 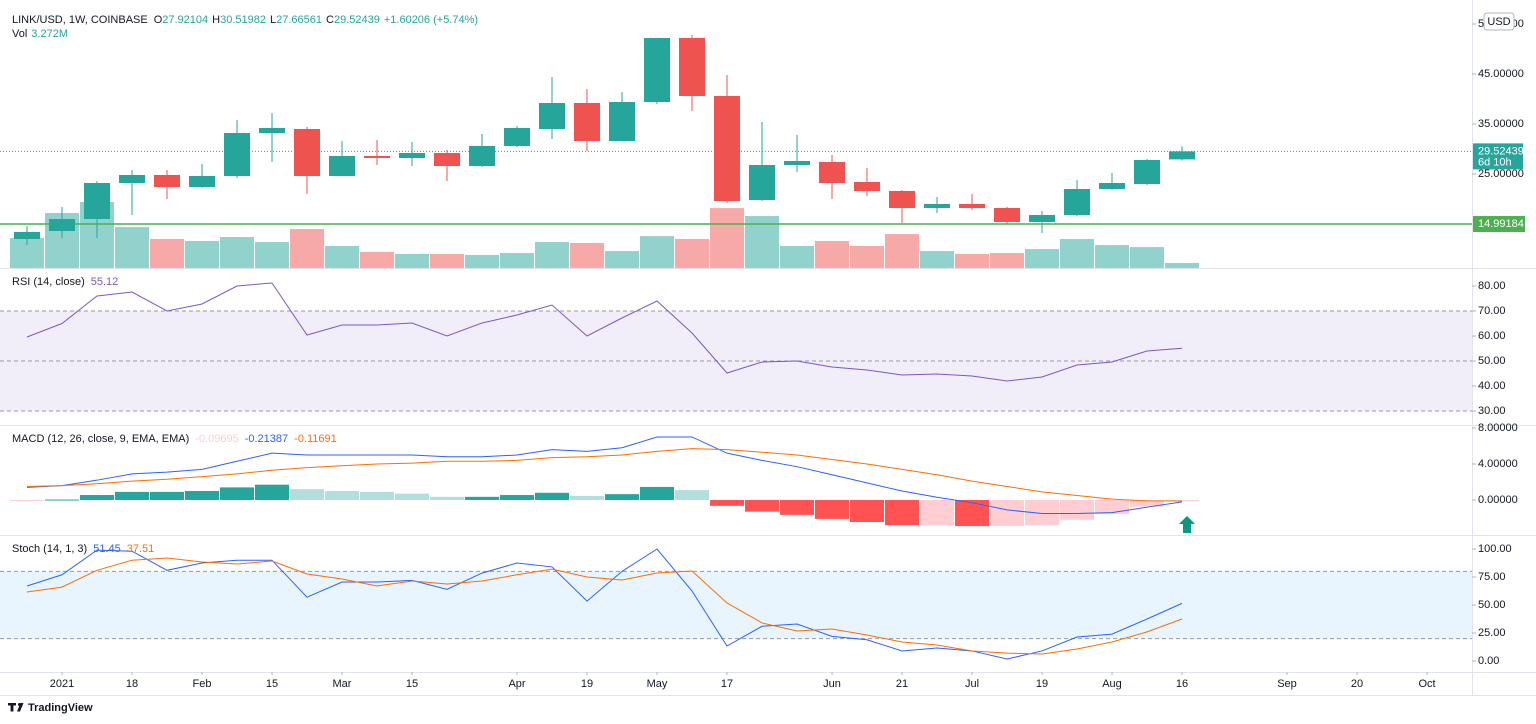 I want to click on change: +1.60206 (+5.74%), so click(x=431, y=20).